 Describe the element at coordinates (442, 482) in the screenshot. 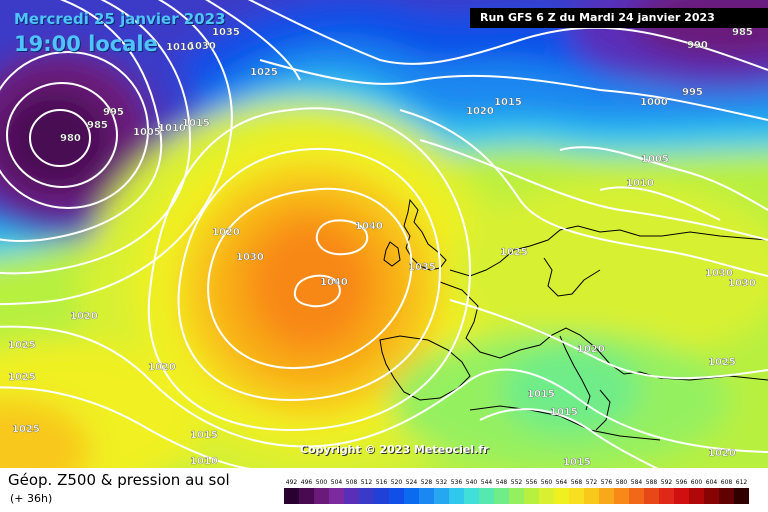

I see `legend-label: 532` at that location.